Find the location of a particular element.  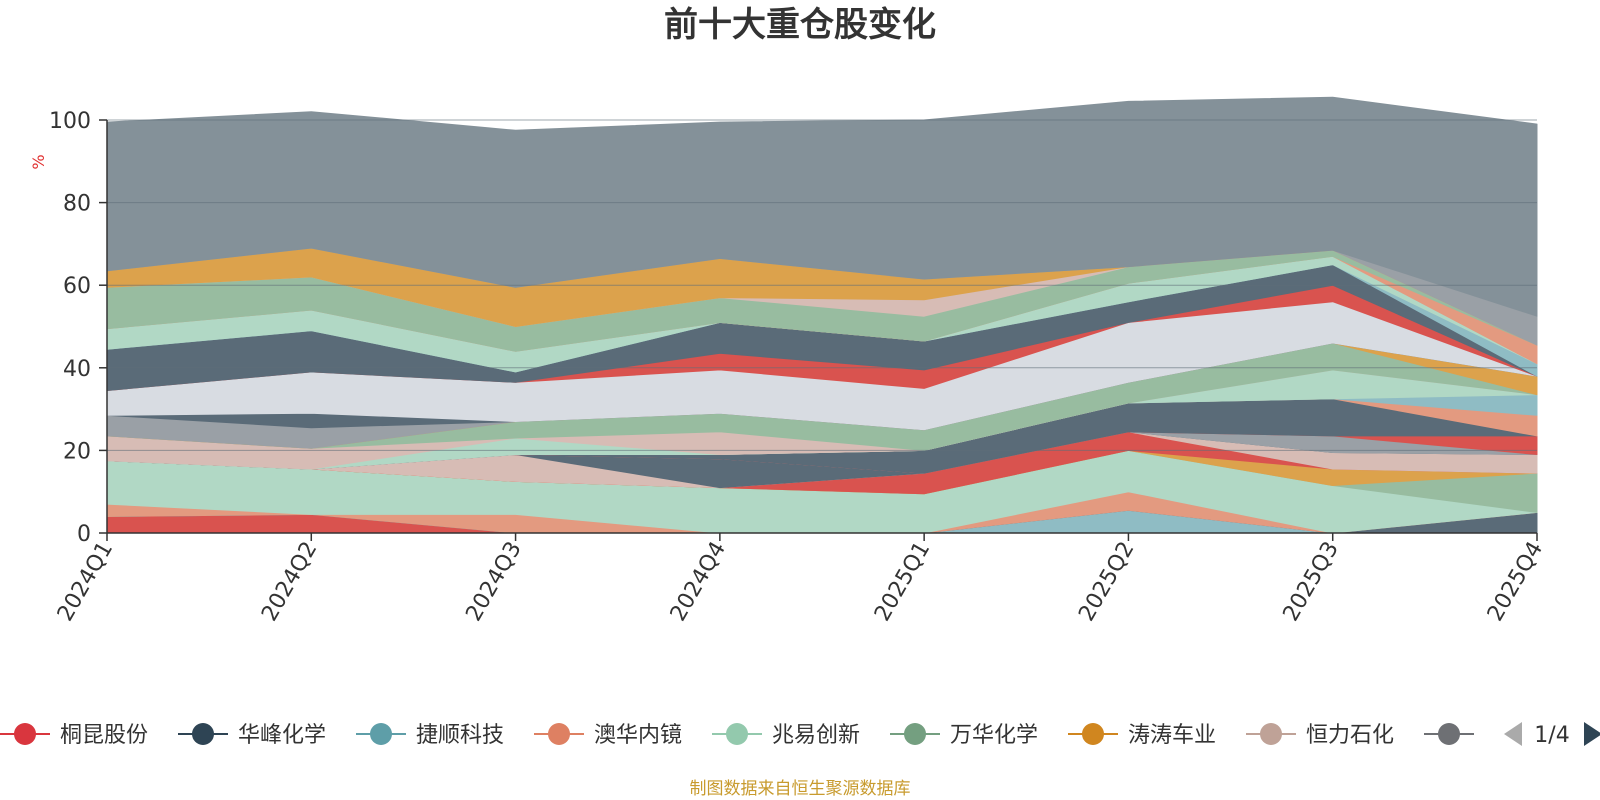

y-tick-label: 80 is located at coordinates (77, 204).